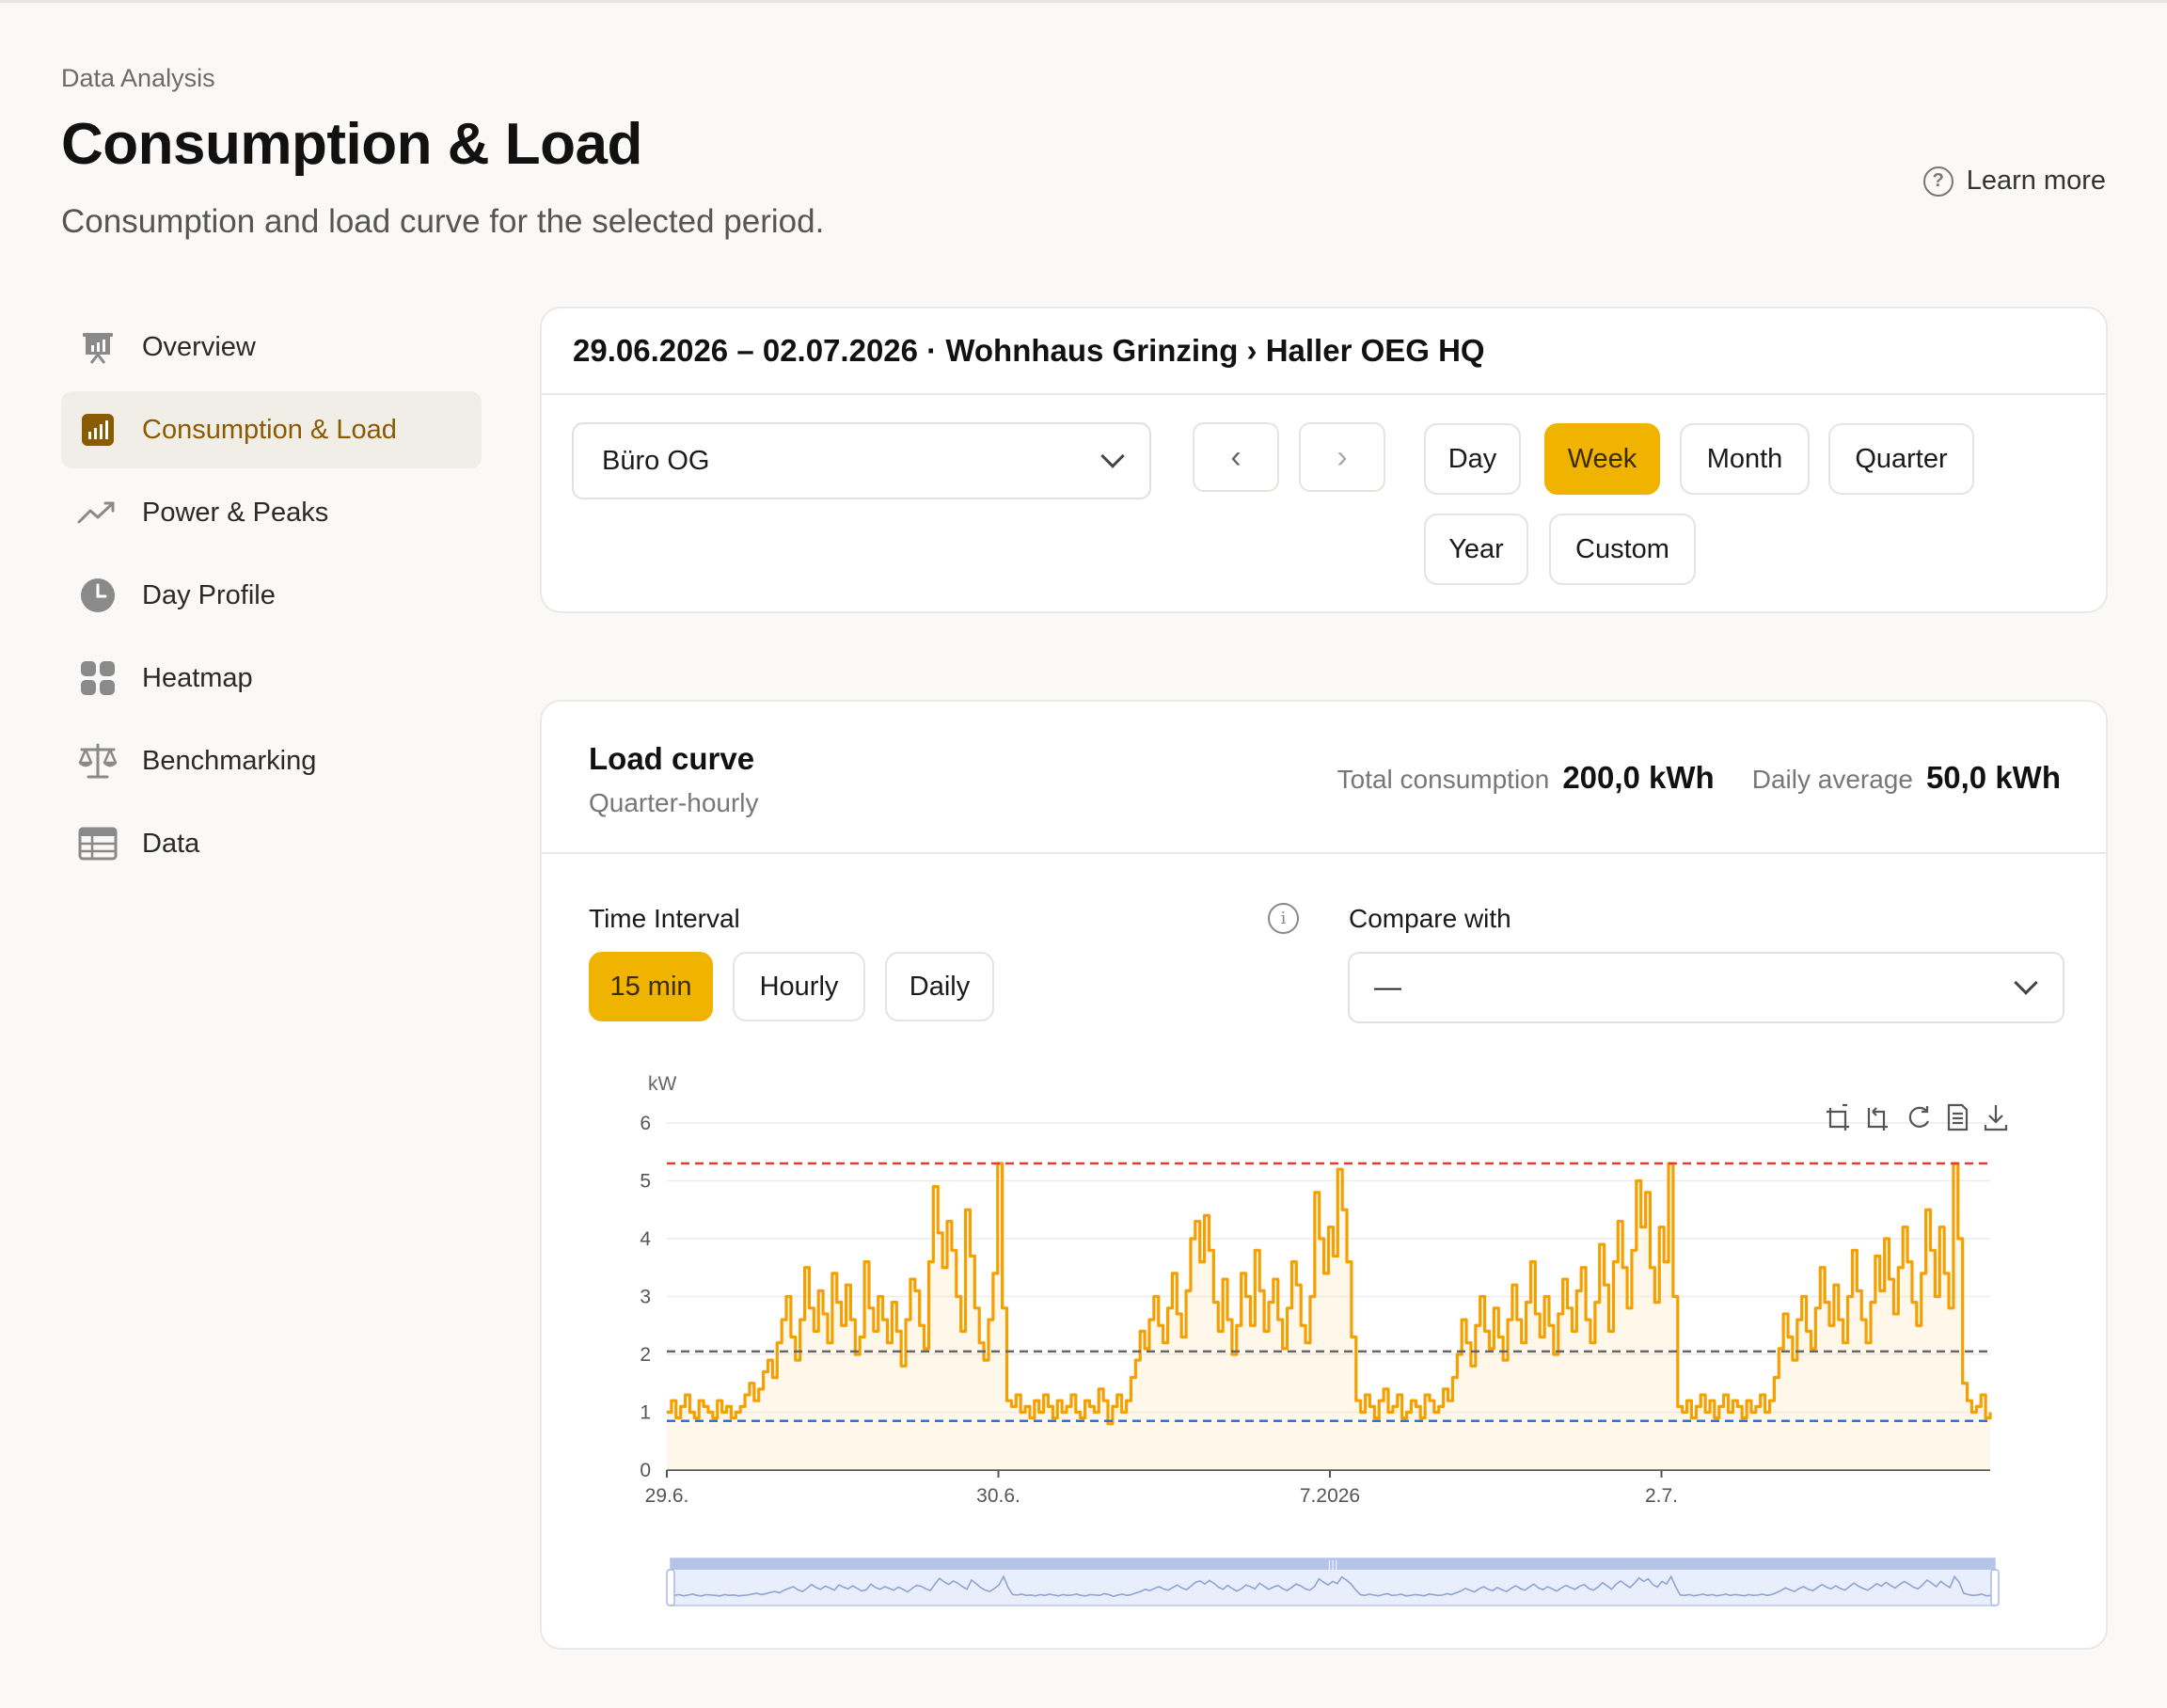 The width and height of the screenshot is (2167, 1708). Describe the element at coordinates (645, 1413) in the screenshot. I see `y-tick-label: 1` at that location.